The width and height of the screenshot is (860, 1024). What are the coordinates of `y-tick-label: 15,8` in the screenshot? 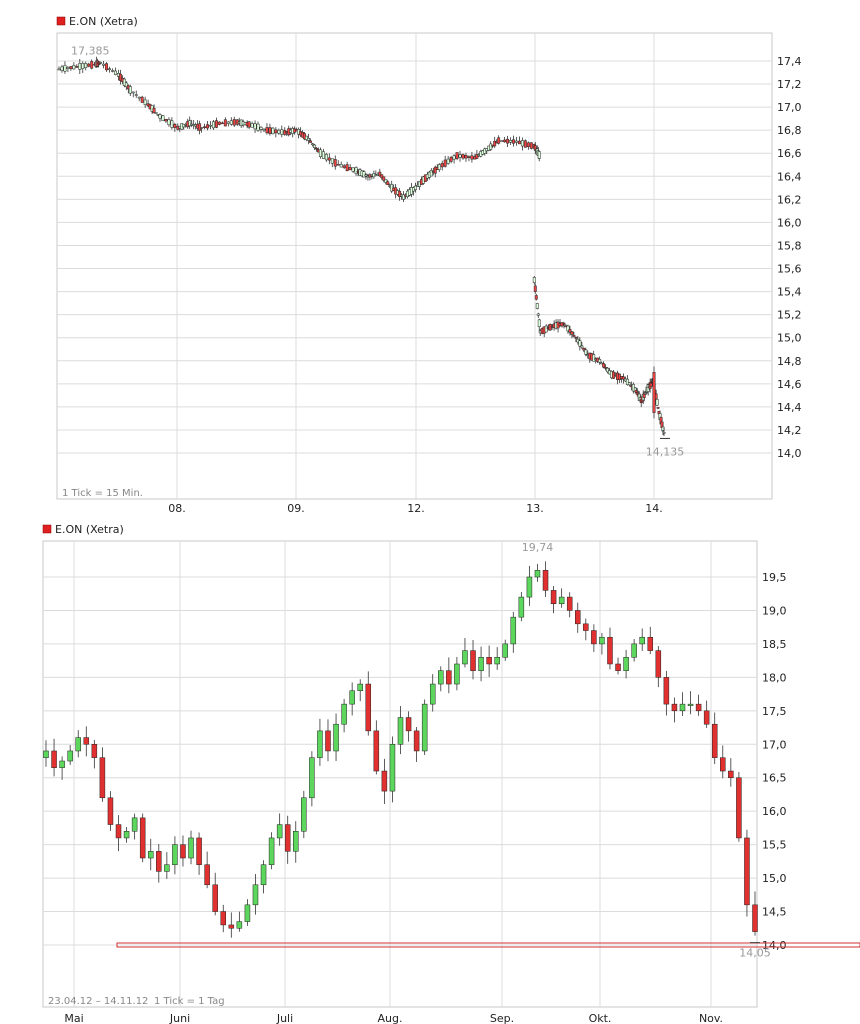 It's located at (789, 245).